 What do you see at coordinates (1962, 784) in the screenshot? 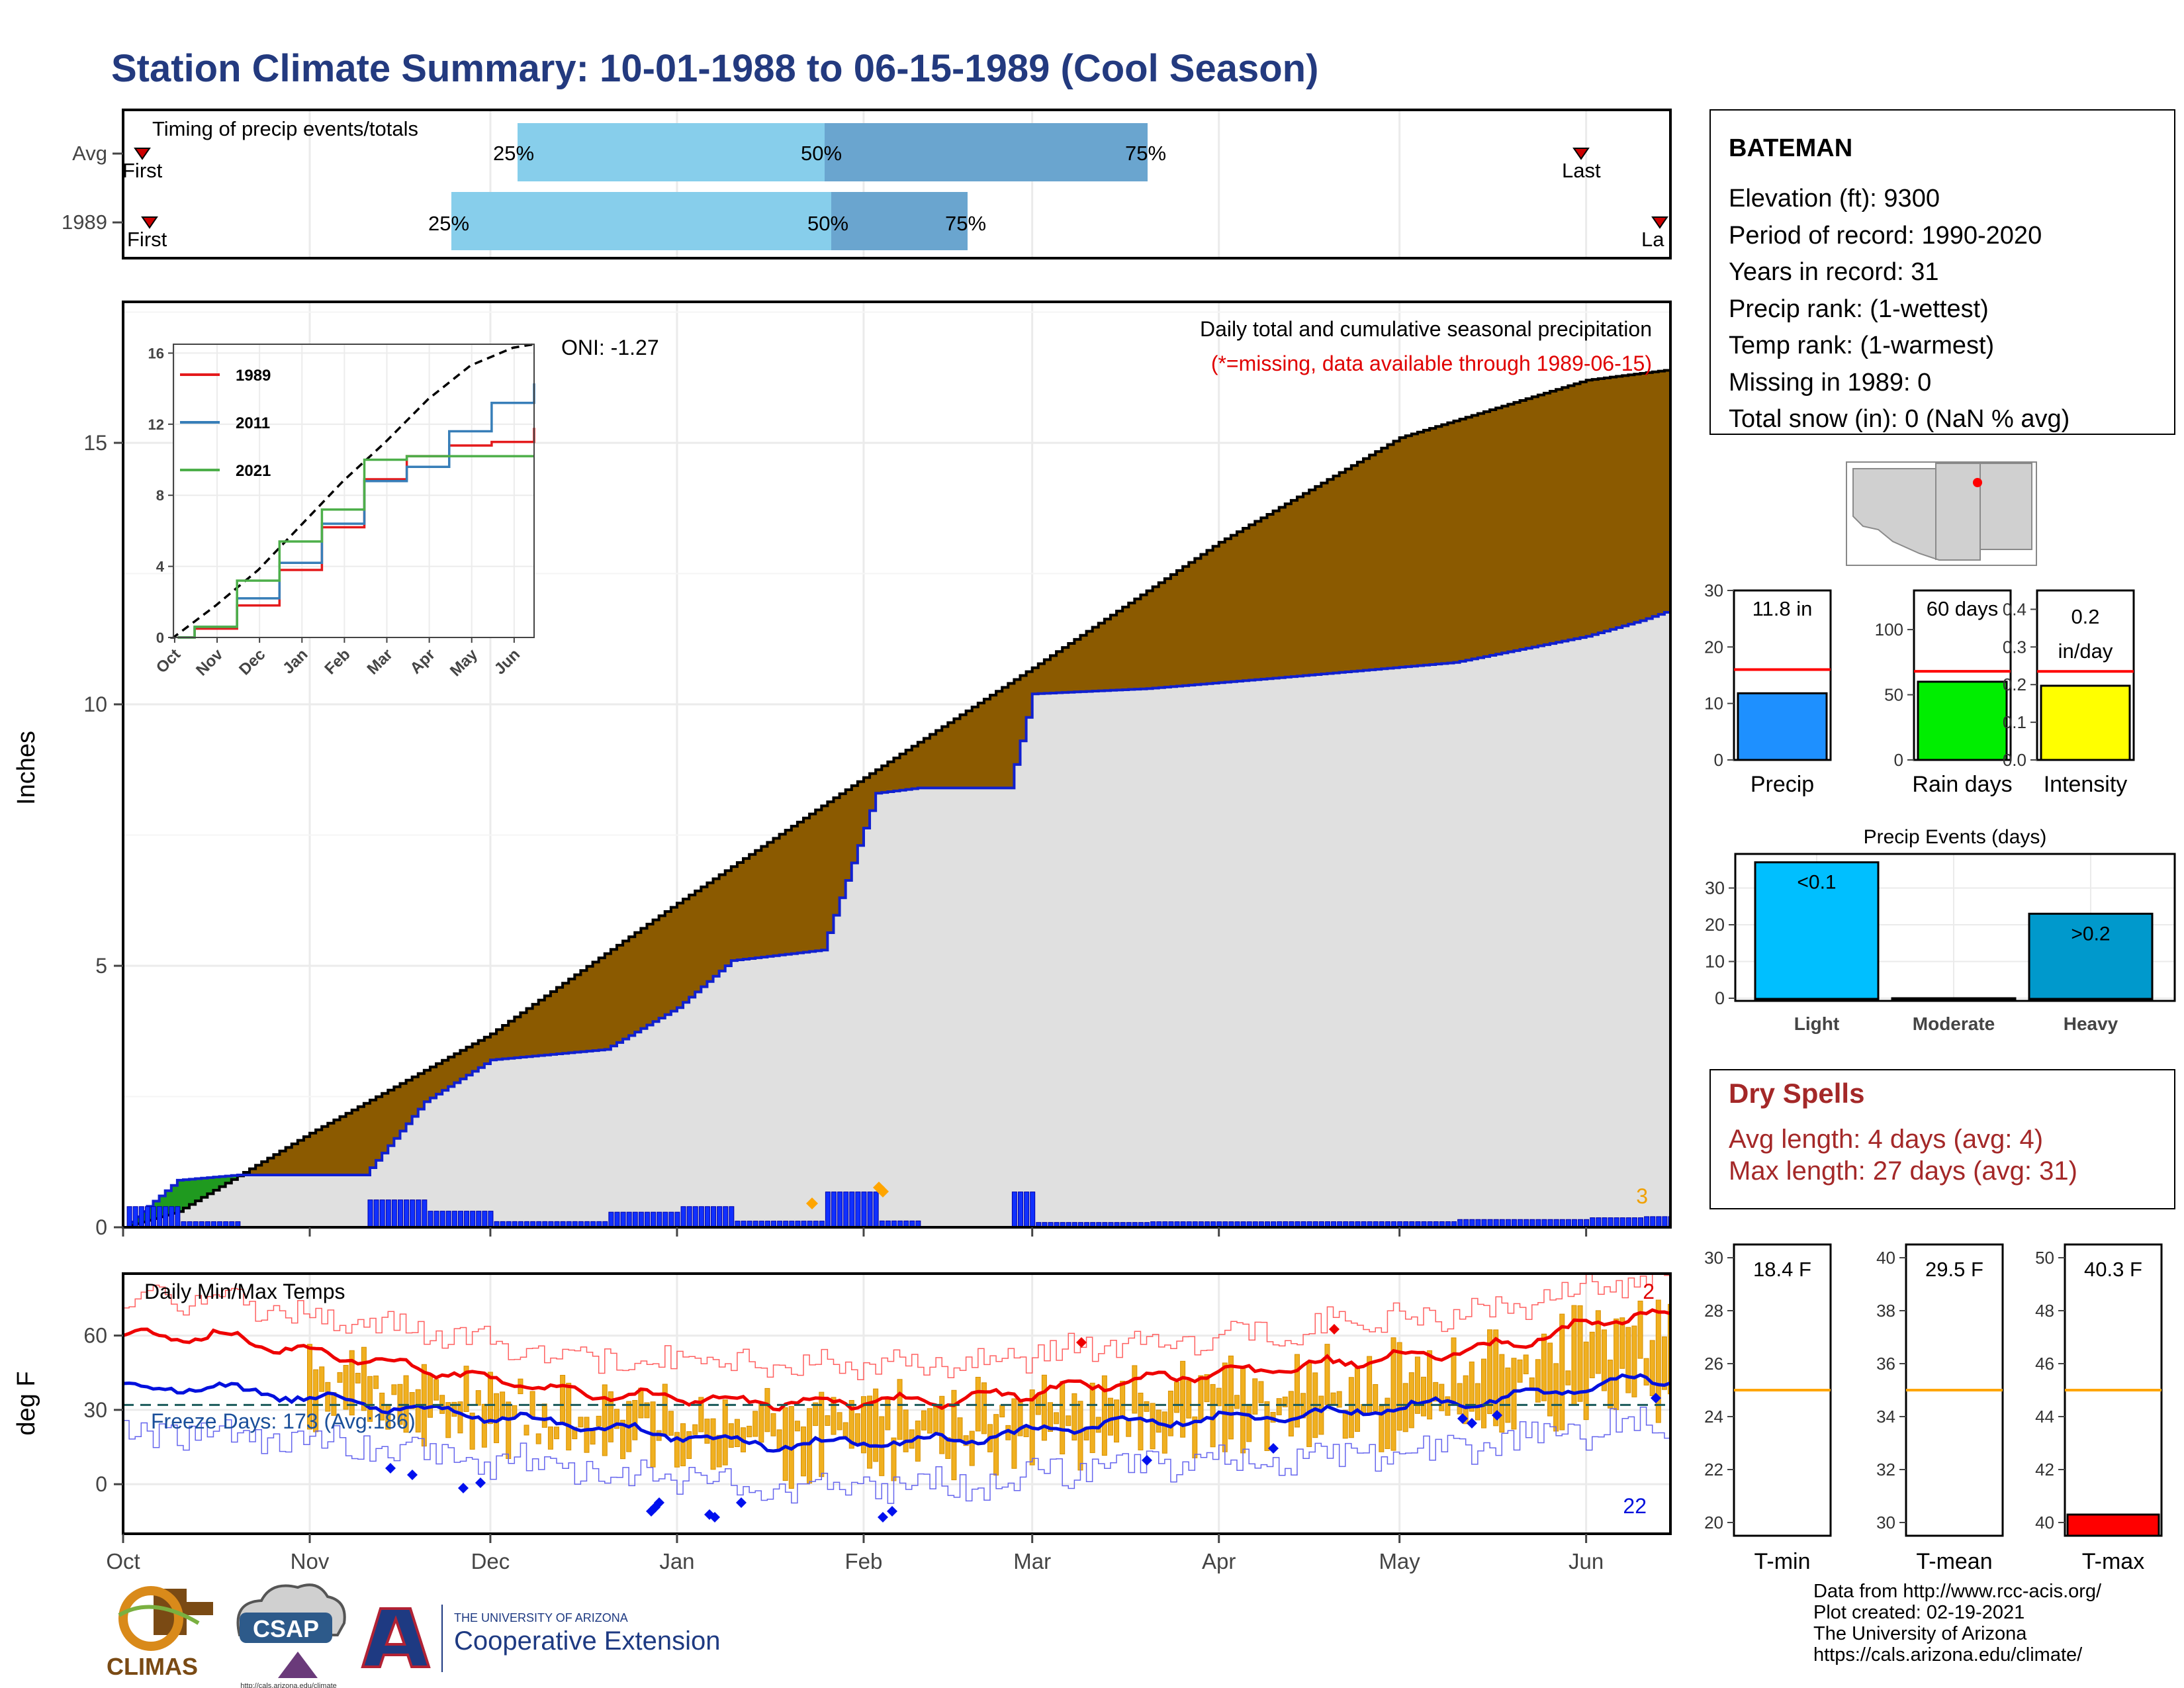
I see `mini-bar-label: Rain days` at bounding box center [1962, 784].